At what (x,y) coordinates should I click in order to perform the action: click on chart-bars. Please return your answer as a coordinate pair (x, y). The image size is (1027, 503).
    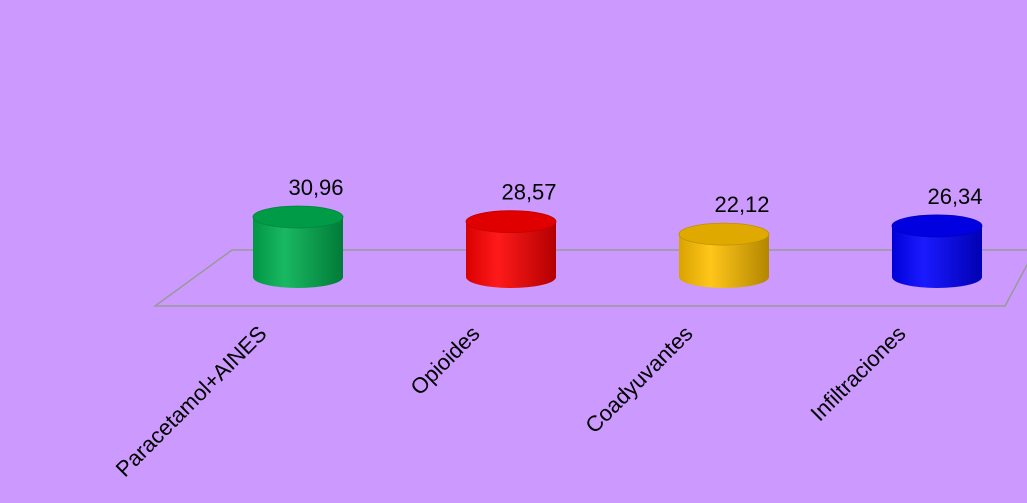
    Looking at the image, I should click on (617, 246).